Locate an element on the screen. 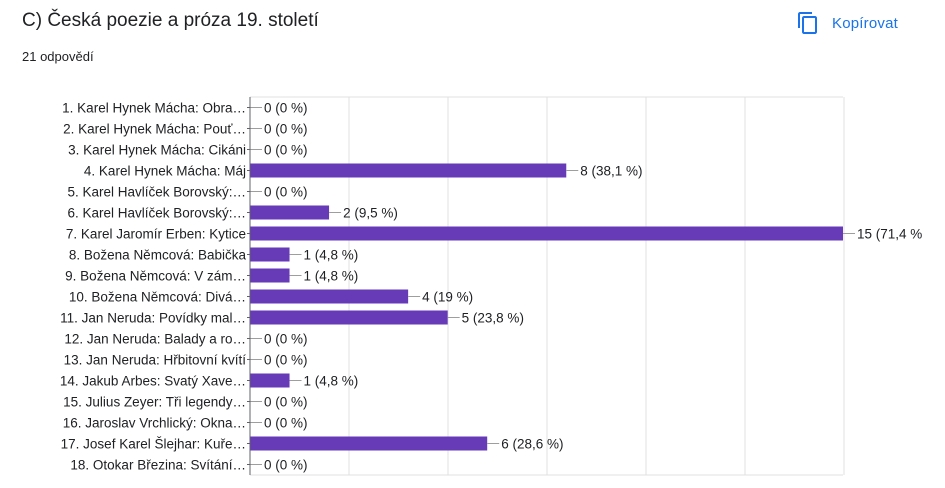  copy-icon is located at coordinates (807, 23).